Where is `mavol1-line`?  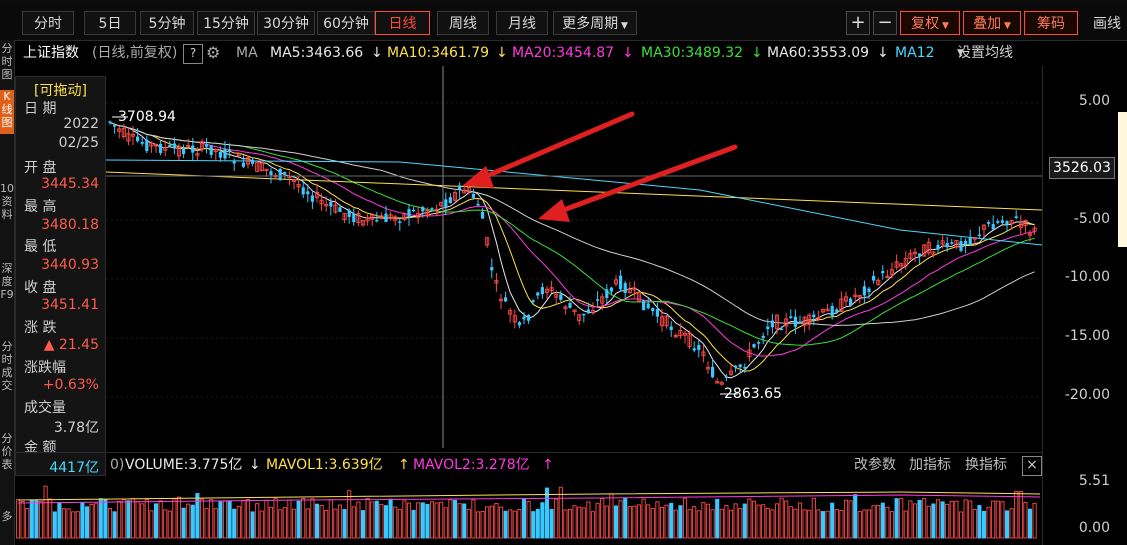
mavol1-line is located at coordinates (529, 496).